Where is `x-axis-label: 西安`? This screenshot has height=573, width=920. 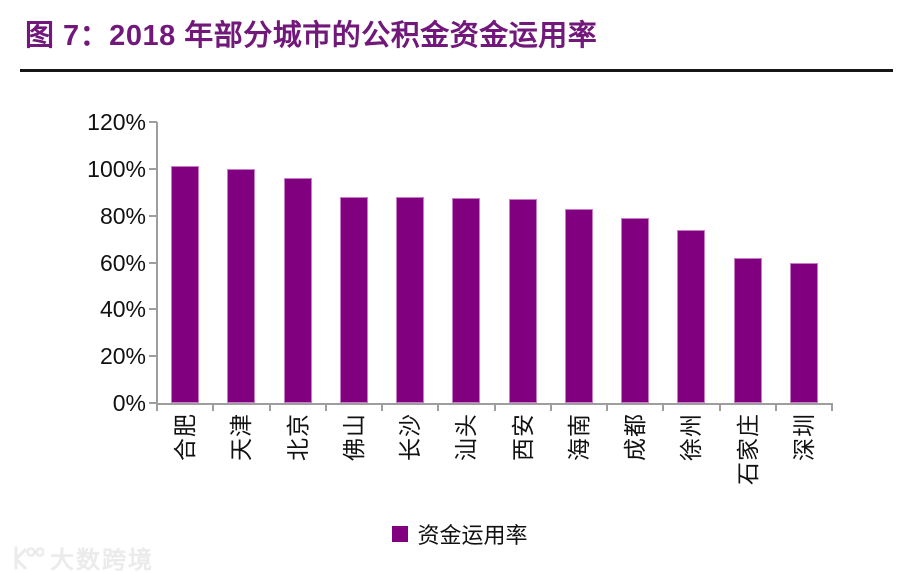
x-axis-label: 西安 is located at coordinates (522, 437).